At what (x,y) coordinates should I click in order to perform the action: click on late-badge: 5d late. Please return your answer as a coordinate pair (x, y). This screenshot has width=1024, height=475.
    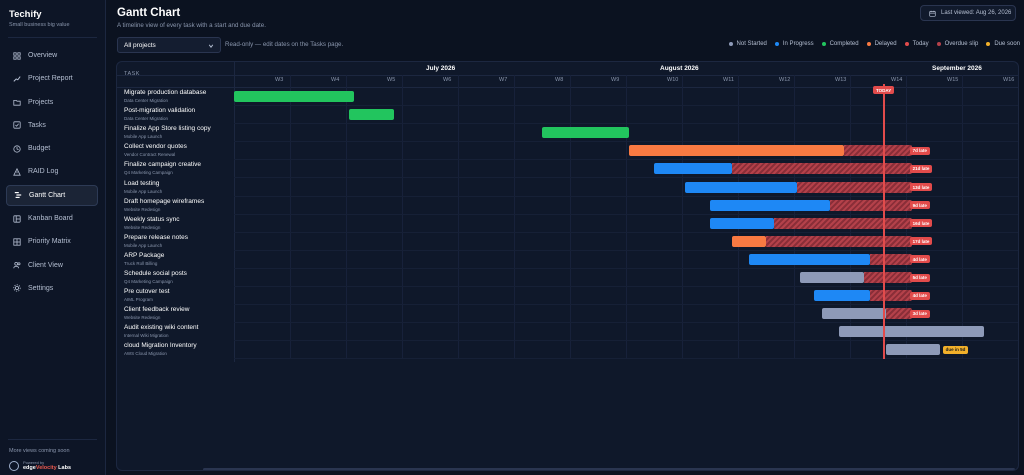
    Looking at the image, I should click on (919, 277).